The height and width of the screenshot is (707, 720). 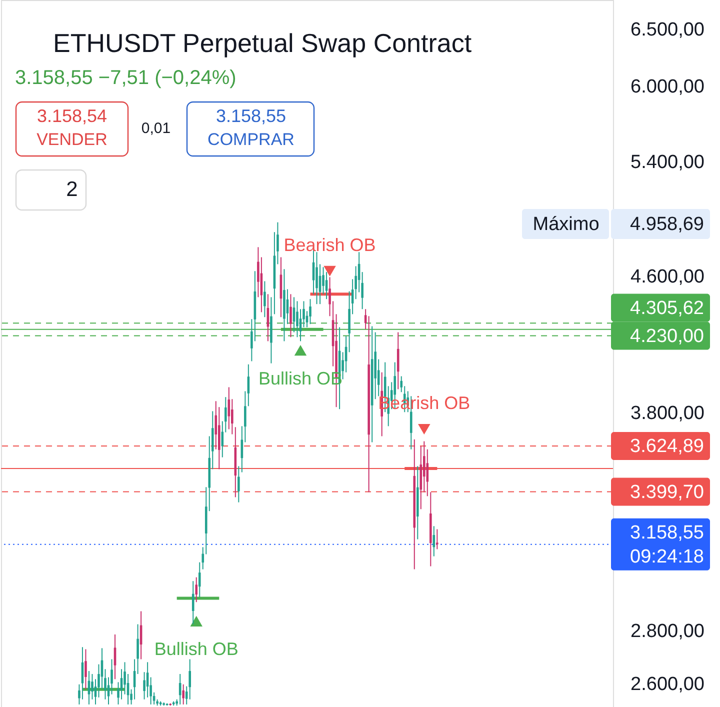 I want to click on text: 4.958,69, so click(x=667, y=224).